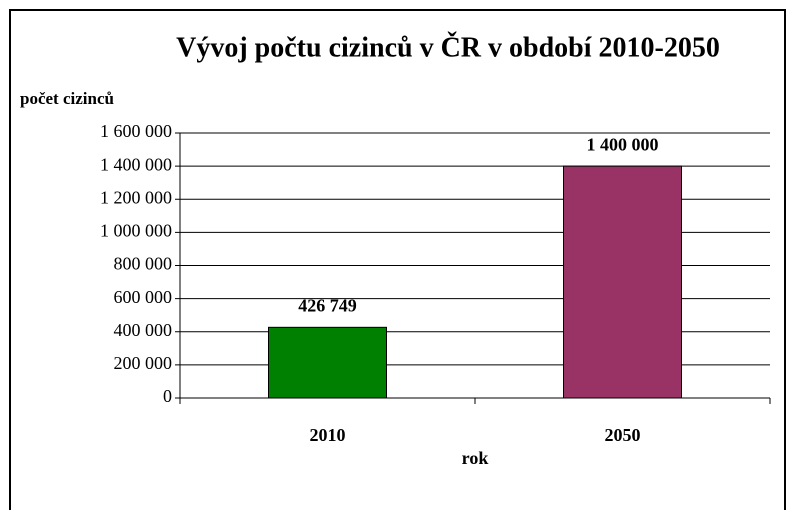 The height and width of the screenshot is (510, 795). What do you see at coordinates (143, 330) in the screenshot?
I see `y-tick-label: 400 000` at bounding box center [143, 330].